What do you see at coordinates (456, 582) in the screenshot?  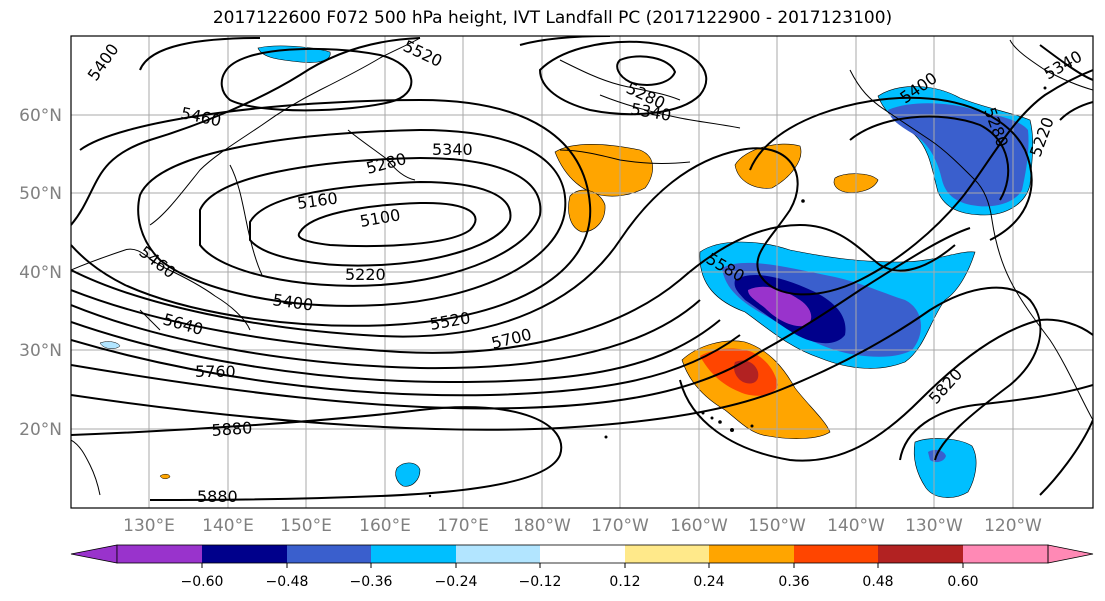 I see `colorbar-tick-label: −0.24` at bounding box center [456, 582].